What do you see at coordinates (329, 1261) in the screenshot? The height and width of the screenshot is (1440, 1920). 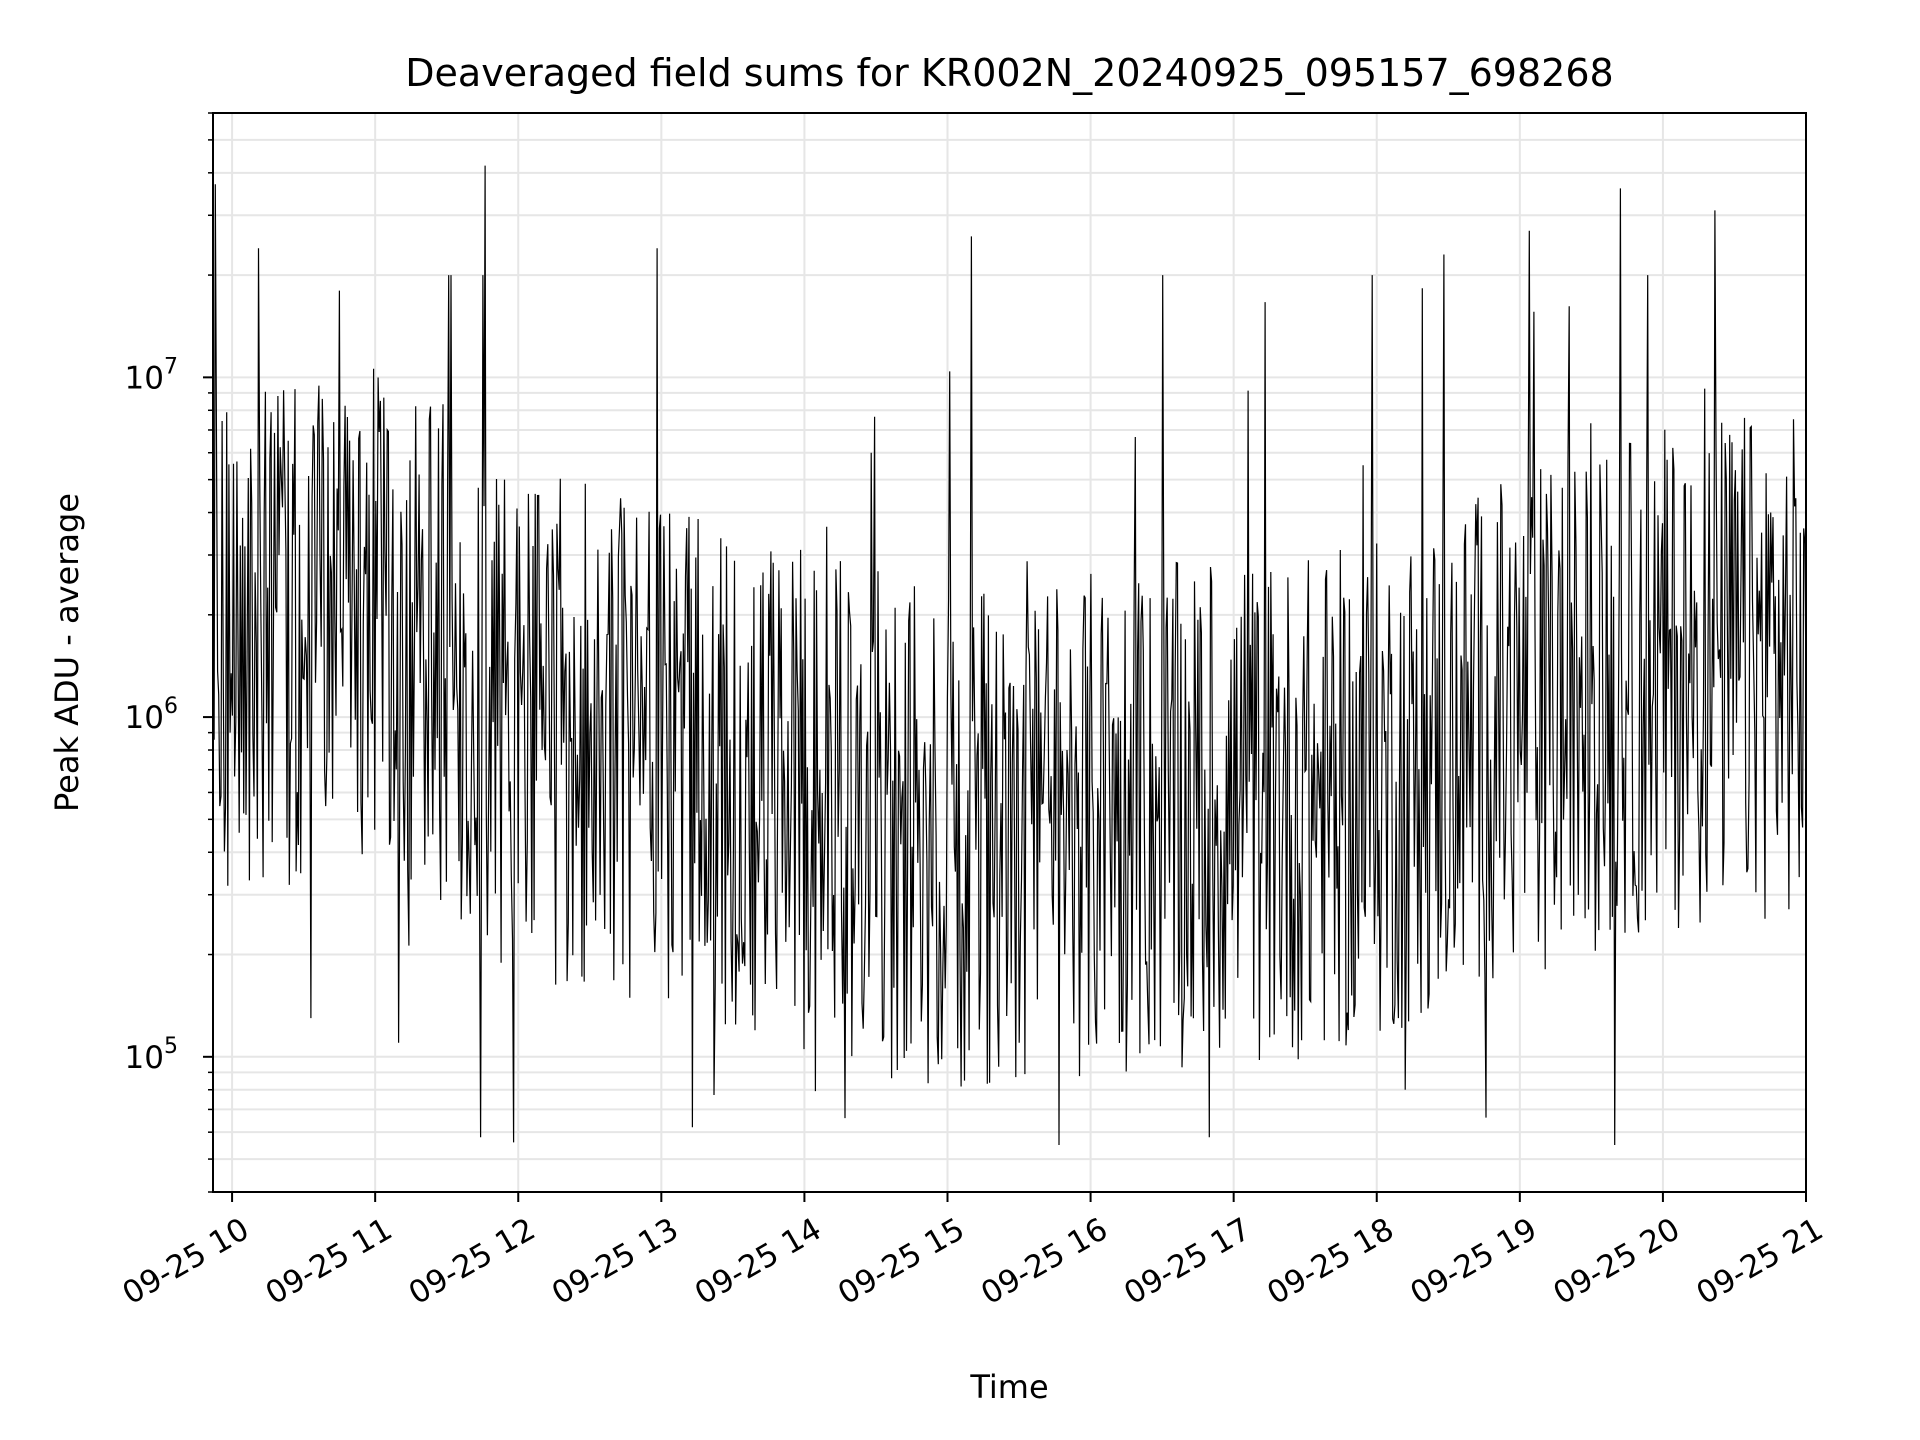 I see `x-tick-label: 09-25 11` at bounding box center [329, 1261].